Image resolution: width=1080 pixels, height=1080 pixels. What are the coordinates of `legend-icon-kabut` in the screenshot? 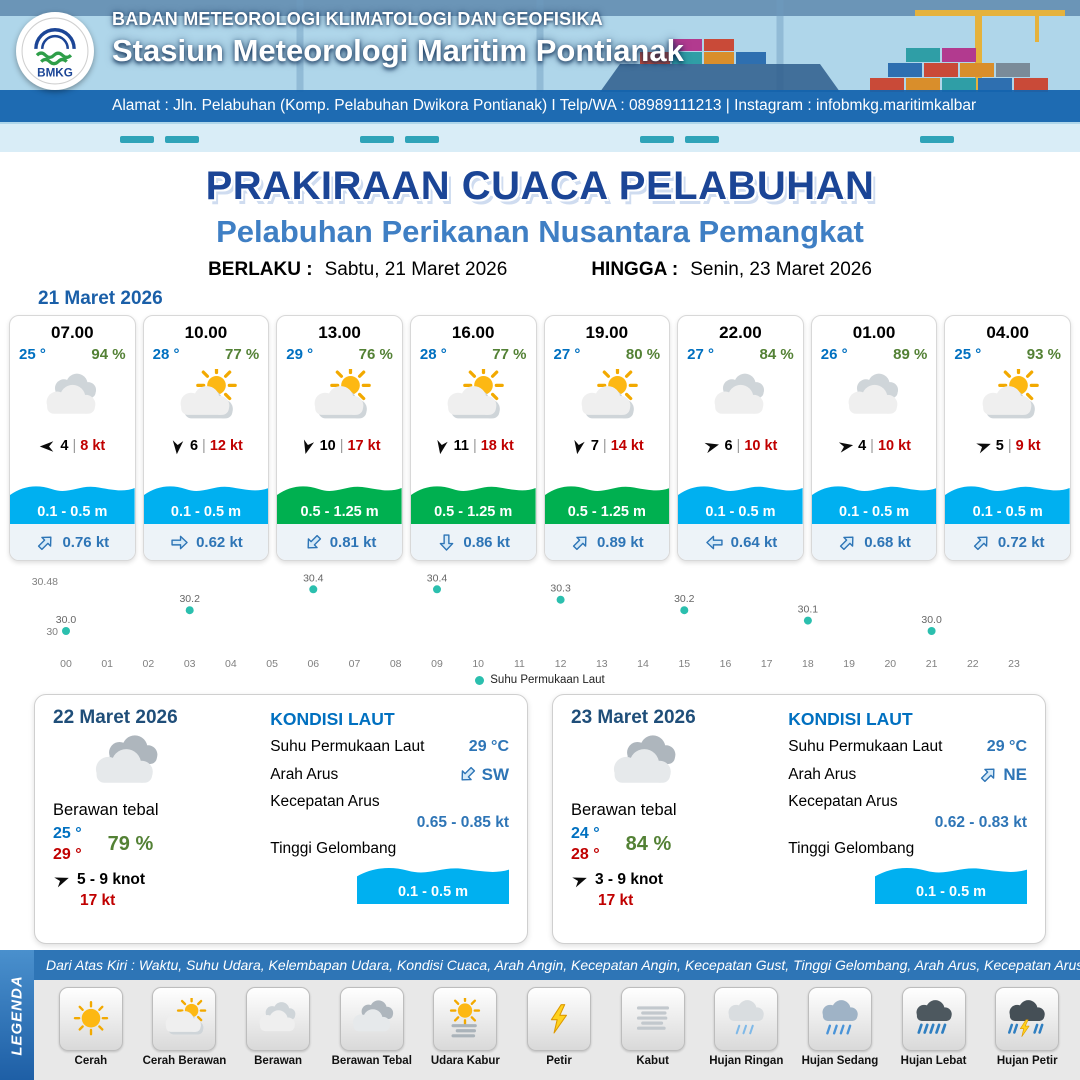 It's located at (652, 1019).